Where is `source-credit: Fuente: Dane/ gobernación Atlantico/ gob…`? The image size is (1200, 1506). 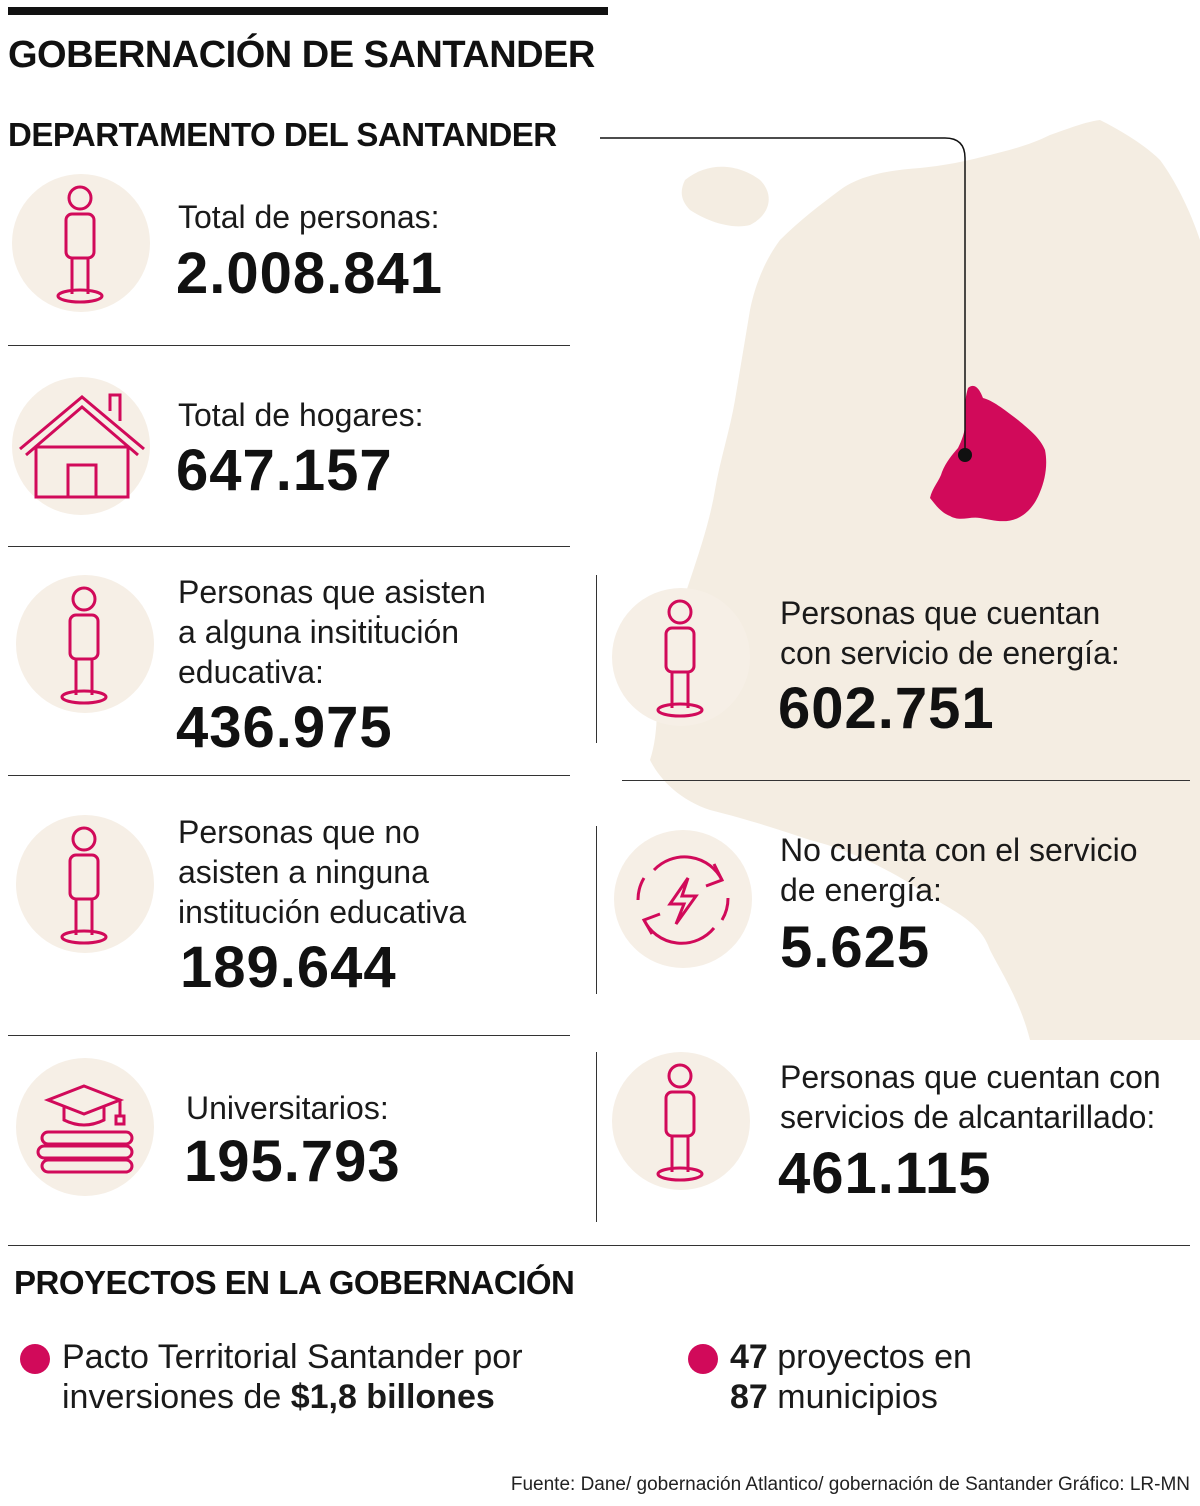
source-credit: Fuente: Dane/ gobernación Atlantico/ gob… is located at coordinates (850, 1484).